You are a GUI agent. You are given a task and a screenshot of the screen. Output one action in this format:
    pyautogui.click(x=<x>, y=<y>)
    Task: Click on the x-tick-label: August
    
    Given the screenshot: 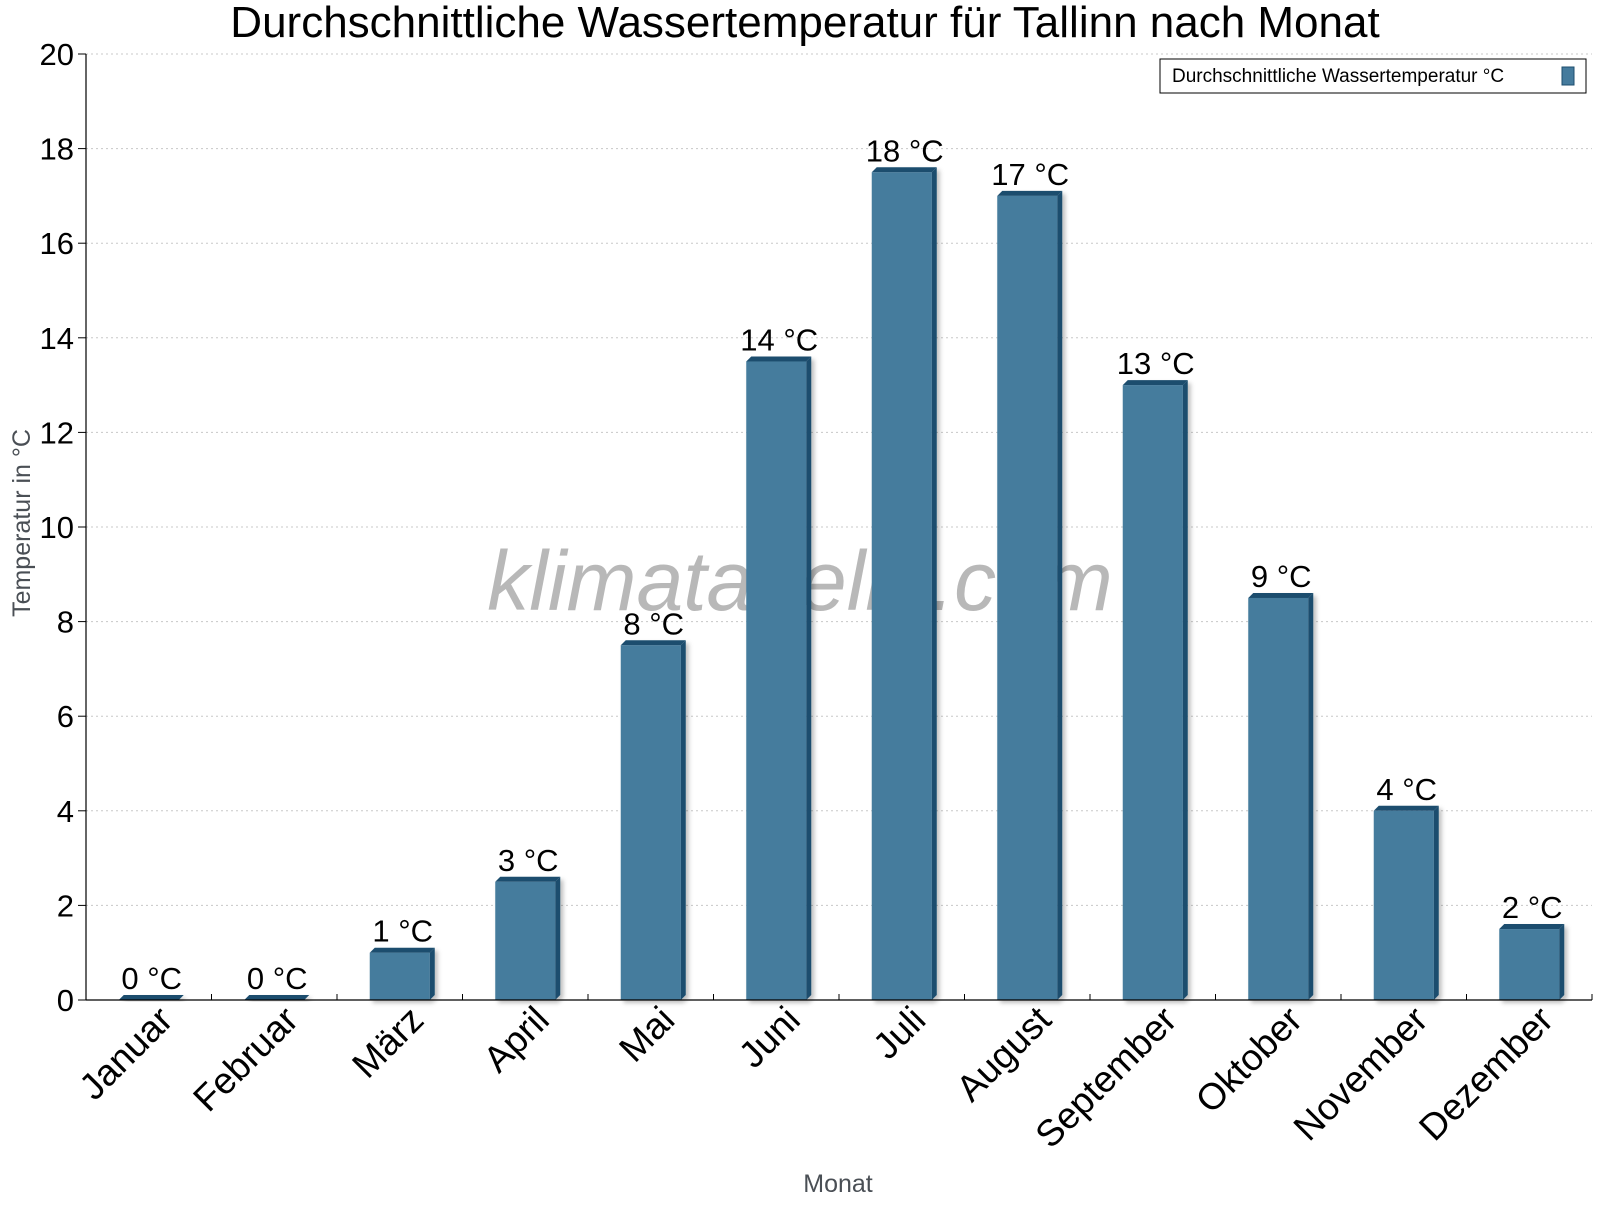 What is the action you would take?
    pyautogui.click(x=1003, y=1053)
    